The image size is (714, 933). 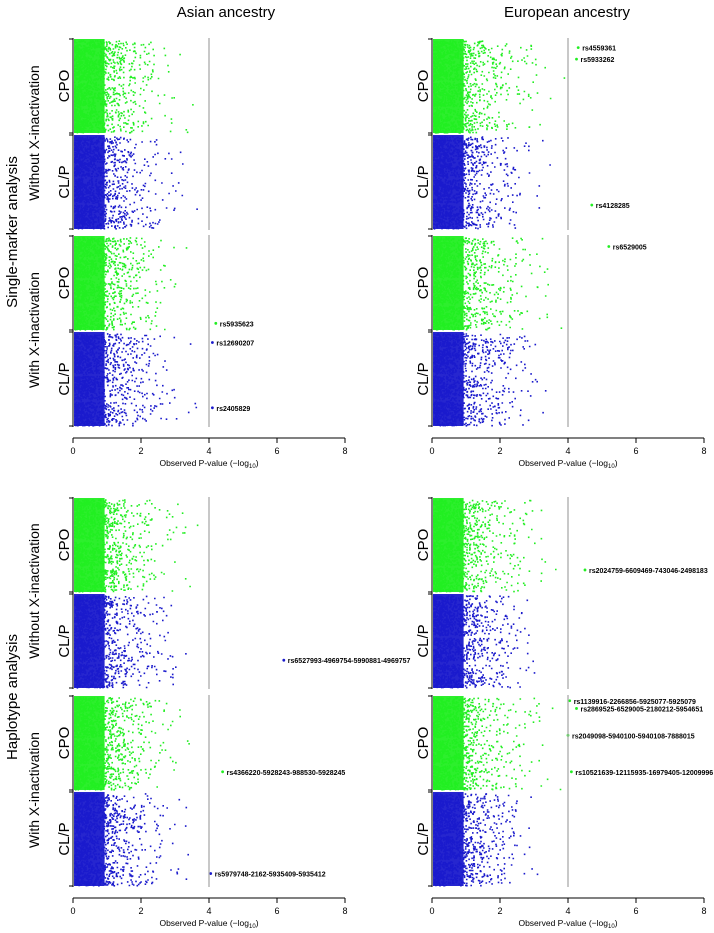 What do you see at coordinates (349, 661) in the screenshot?
I see `point-label: rs6527993-4969754-5990881-4969757` at bounding box center [349, 661].